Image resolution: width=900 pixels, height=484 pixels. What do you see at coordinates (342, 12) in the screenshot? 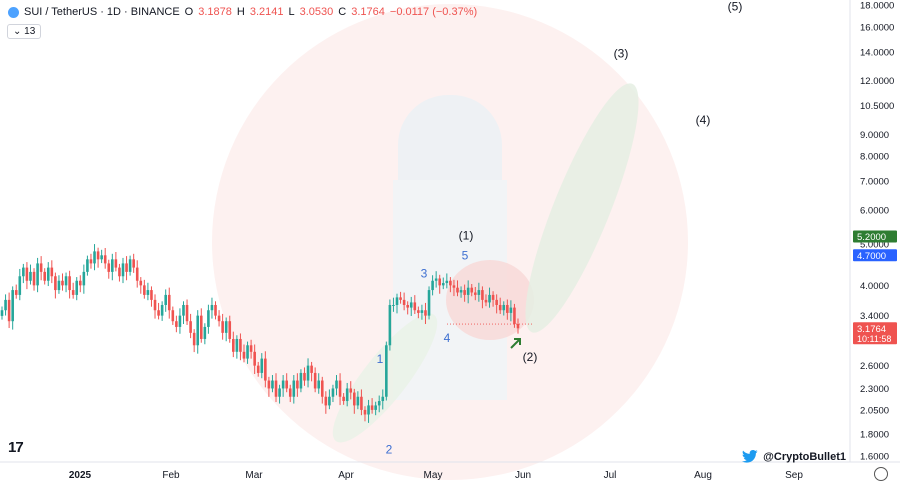
I see `close-label: C` at bounding box center [342, 12].